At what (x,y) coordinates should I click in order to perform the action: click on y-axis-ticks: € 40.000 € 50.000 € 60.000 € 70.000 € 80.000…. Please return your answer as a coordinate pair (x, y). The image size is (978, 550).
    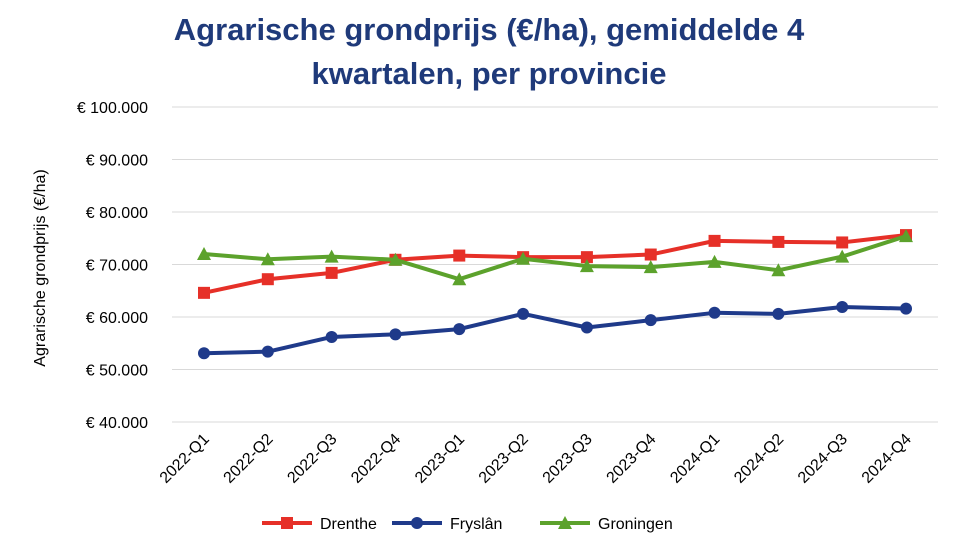
    Looking at the image, I should click on (112, 266).